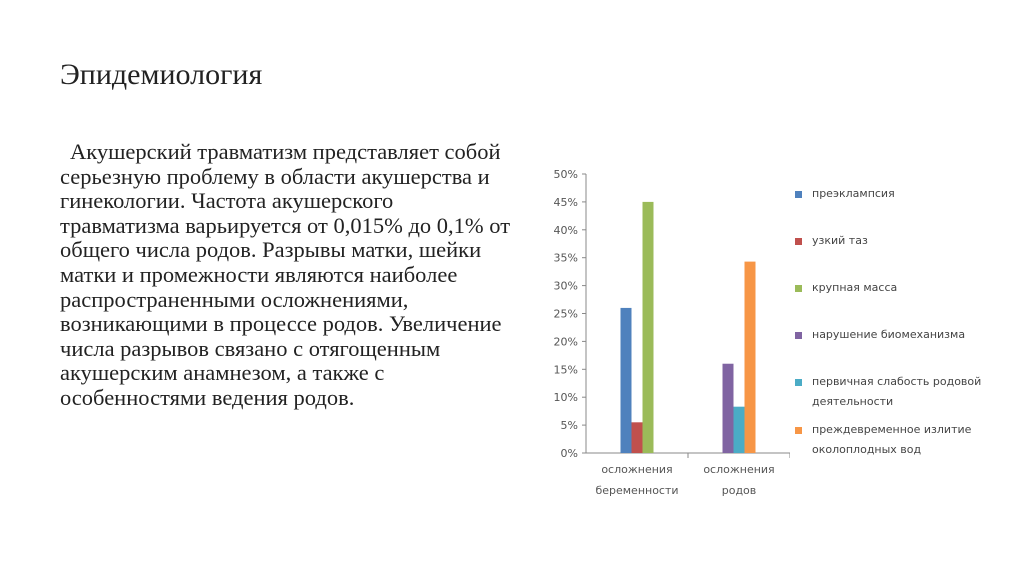 This screenshot has height=574, width=1024. Describe the element at coordinates (739, 429) in the screenshot. I see `bar-первичная-слабость-родовой-деятельности` at that location.